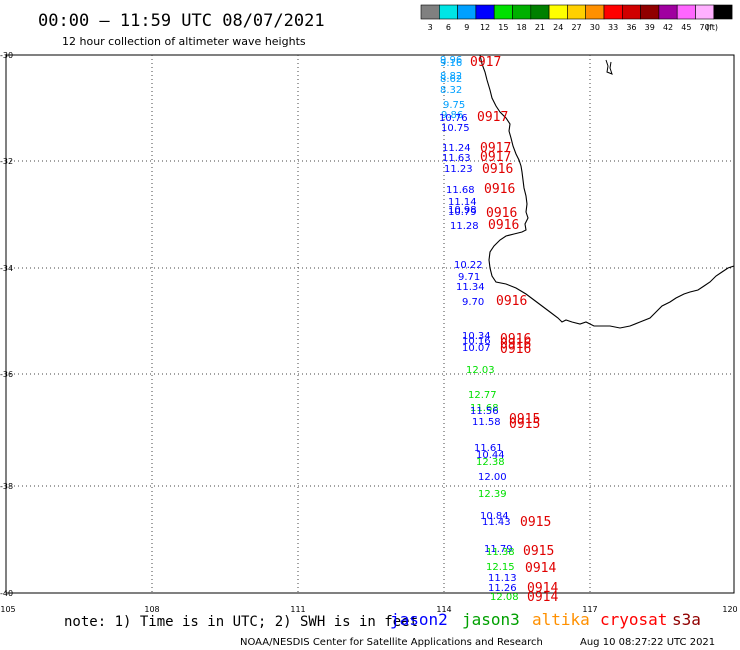  What do you see at coordinates (540, 27) in the screenshot?
I see `scale-tick-label: 21` at bounding box center [540, 27].